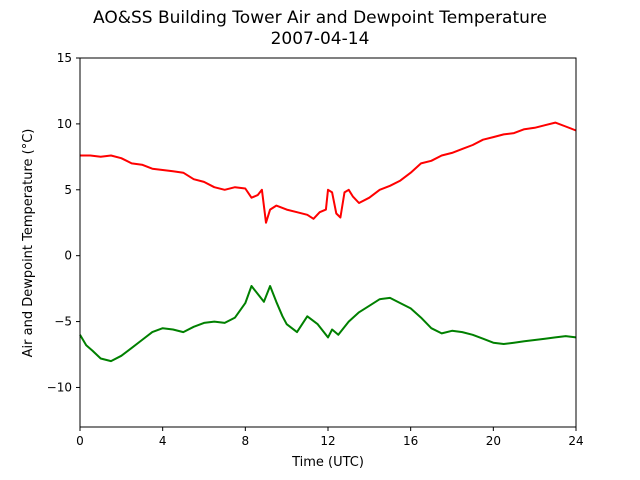 This screenshot has width=640, height=480. I want to click on y-axis-label: Air and Dewpoint Temperature (°C), so click(28, 243).